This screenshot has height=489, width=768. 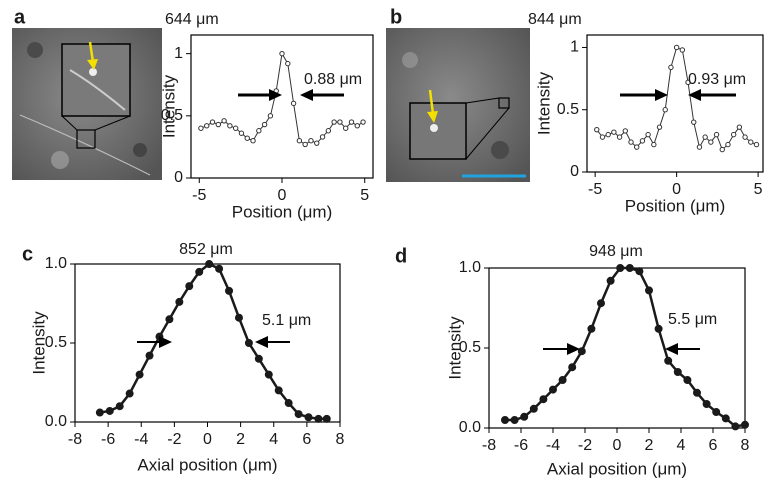 I want to click on x-tick-label: -6, so click(x=521, y=445).